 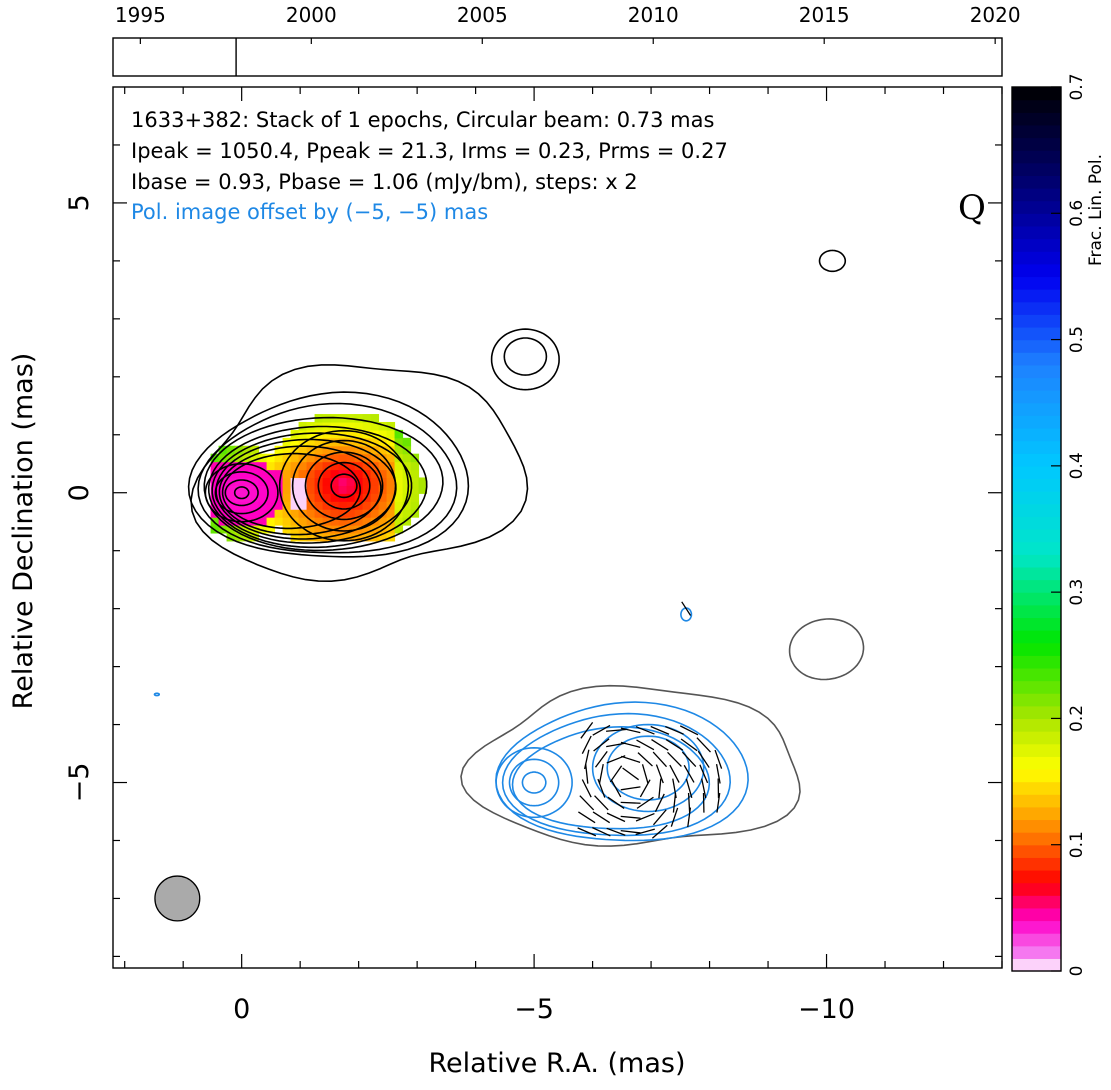 I want to click on band-label: Q, so click(x=972, y=208).